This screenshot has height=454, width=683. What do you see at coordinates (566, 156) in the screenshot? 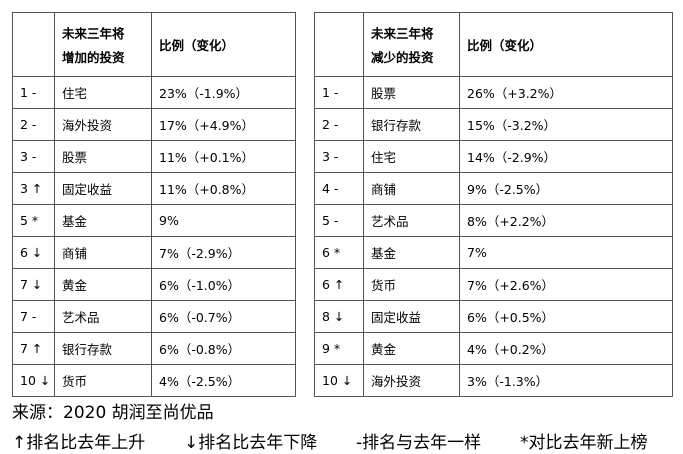
I see `ratio-cell: 14%（-2.9%）` at bounding box center [566, 156].